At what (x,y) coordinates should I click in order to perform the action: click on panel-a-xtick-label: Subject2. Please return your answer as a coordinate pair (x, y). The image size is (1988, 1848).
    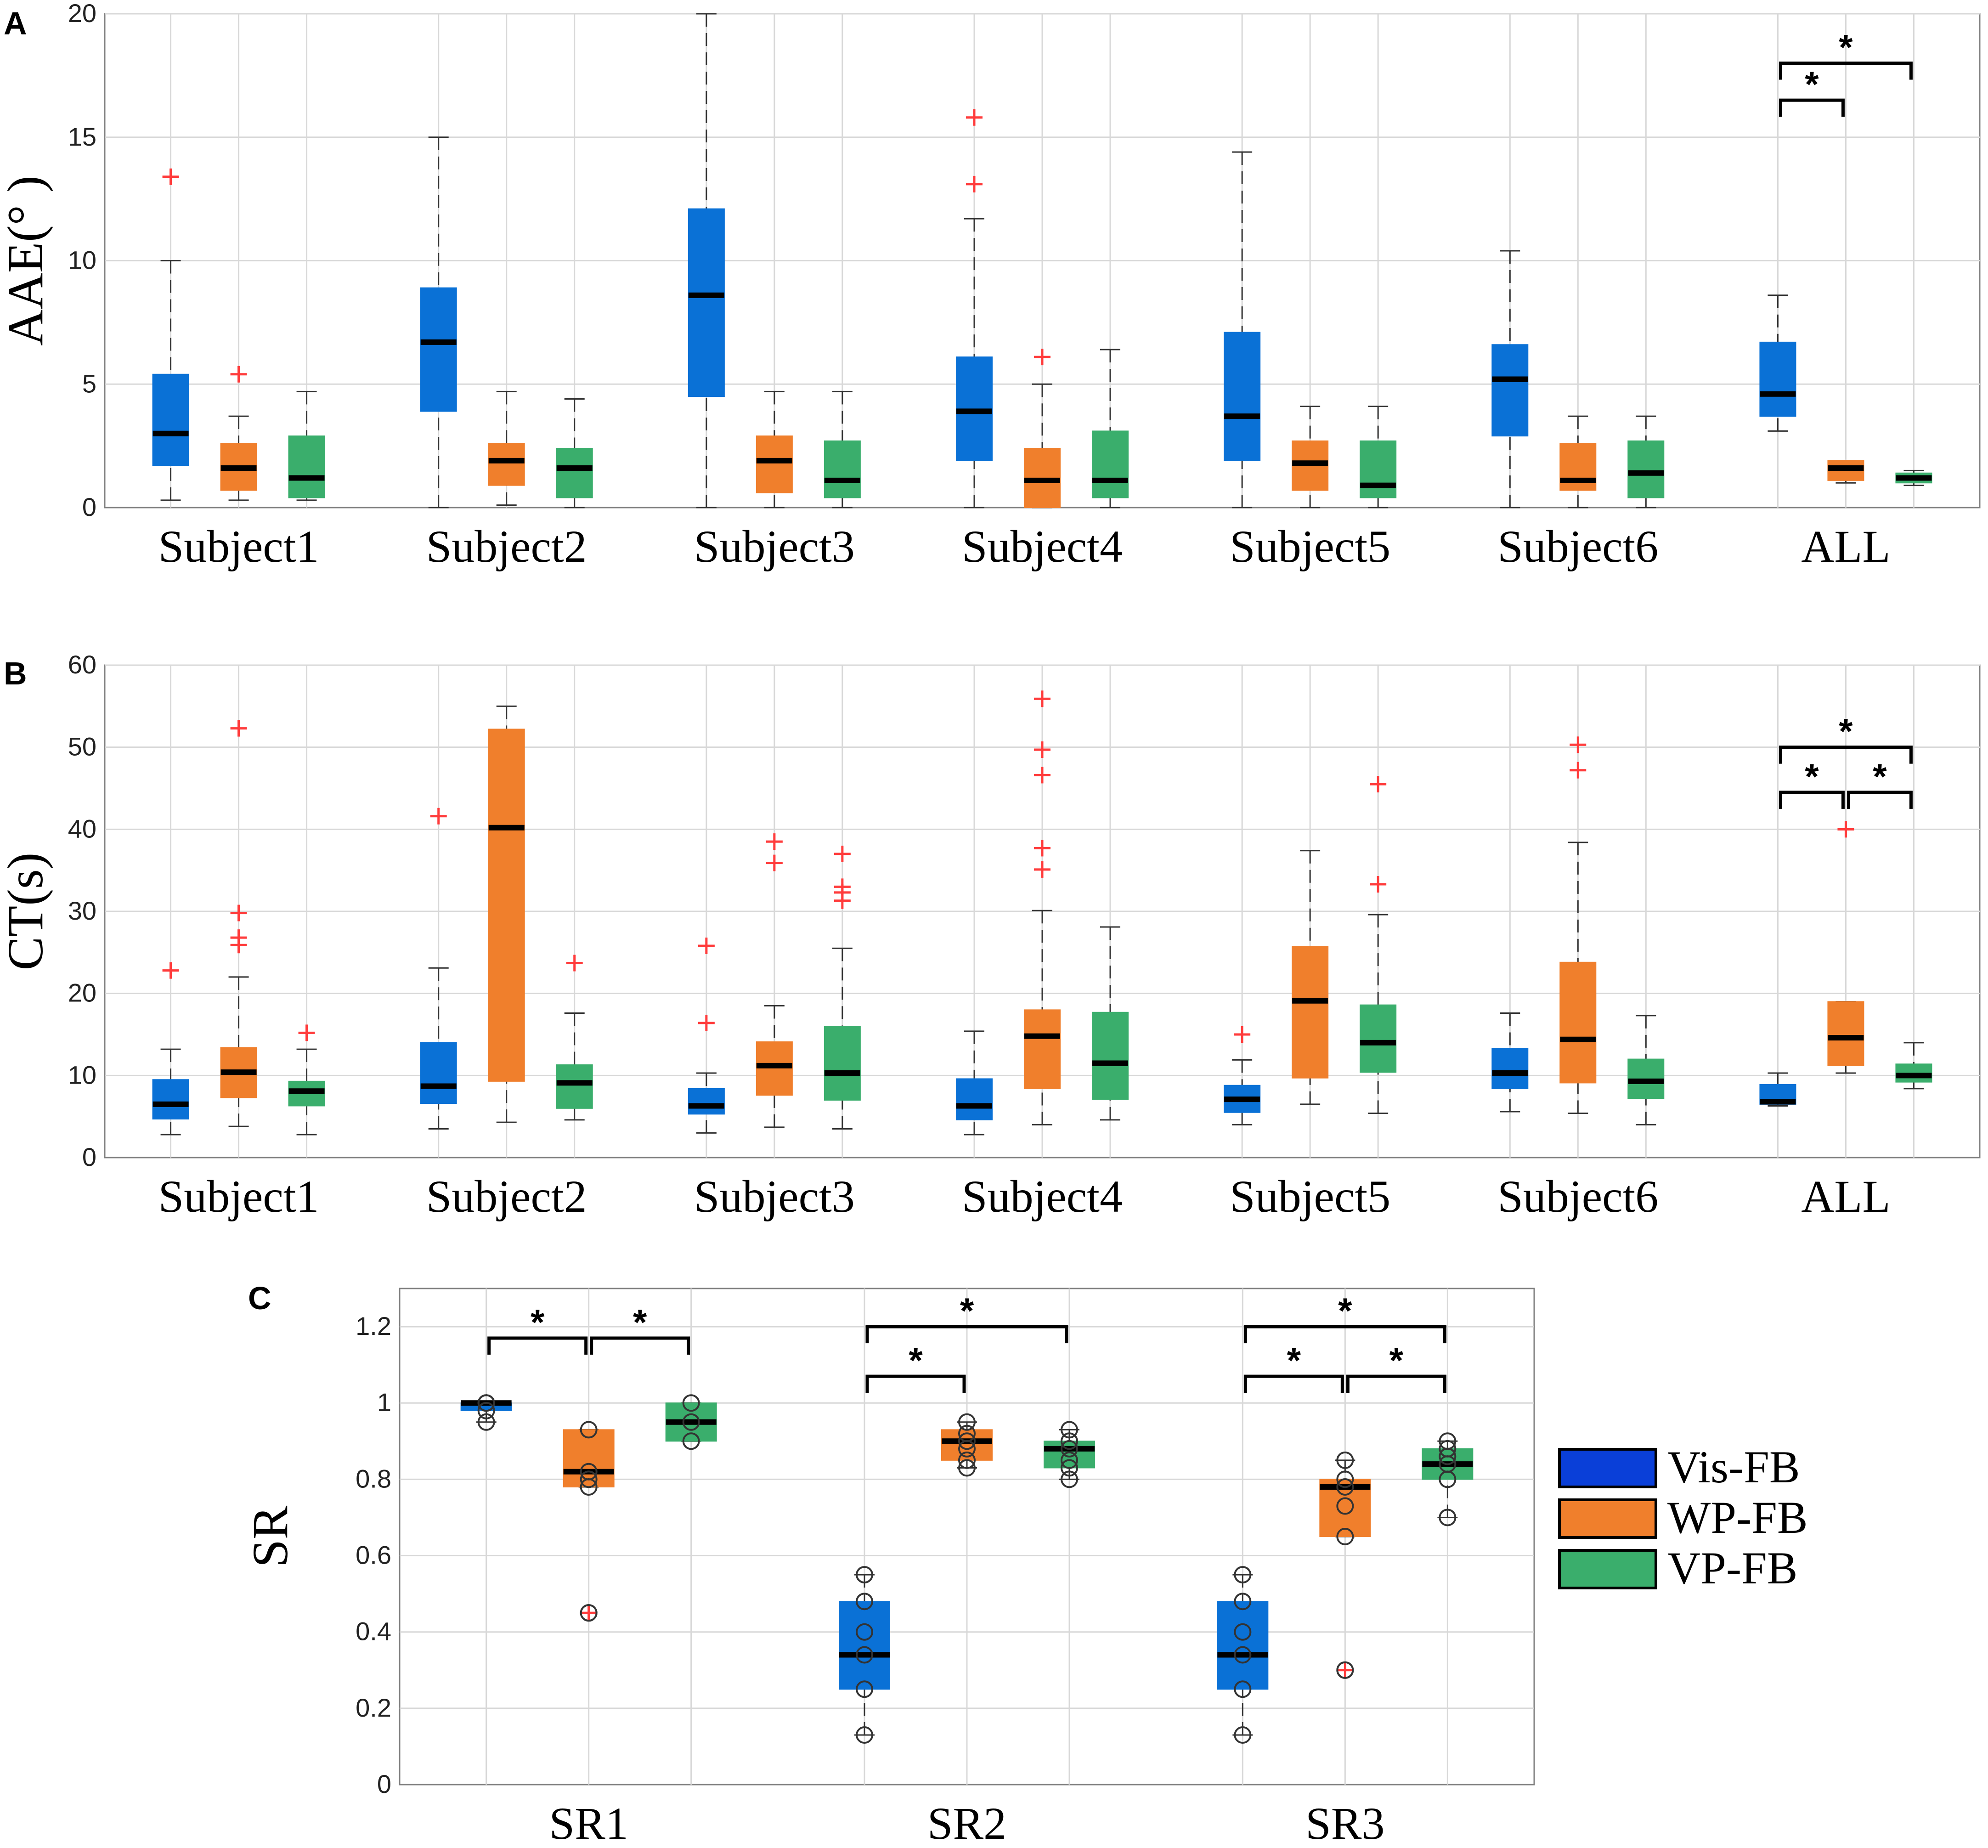
    Looking at the image, I should click on (506, 546).